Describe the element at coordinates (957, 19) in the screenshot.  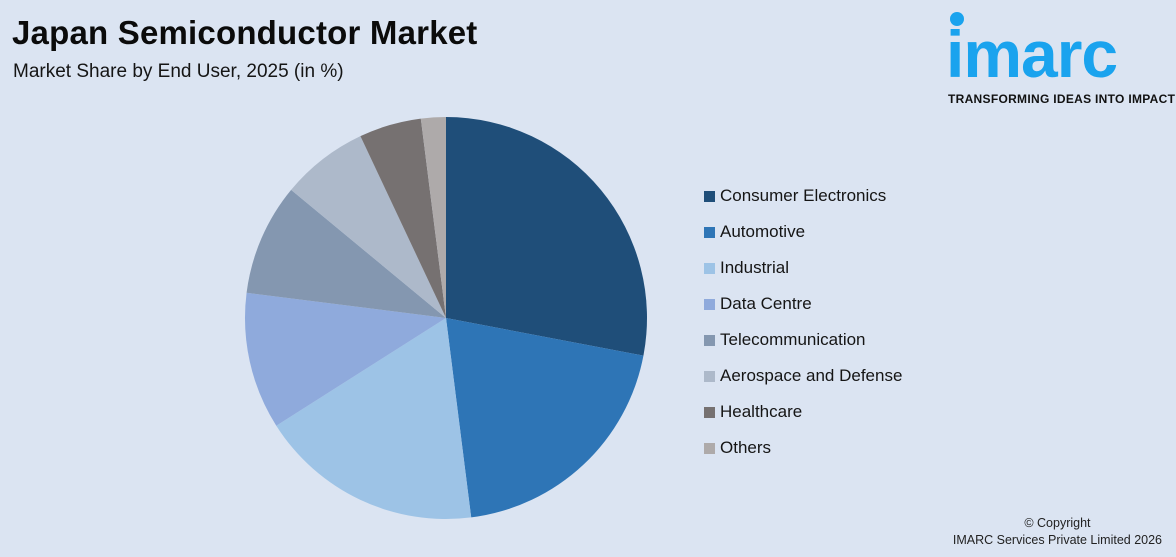
I see `logo-dot-icon` at that location.